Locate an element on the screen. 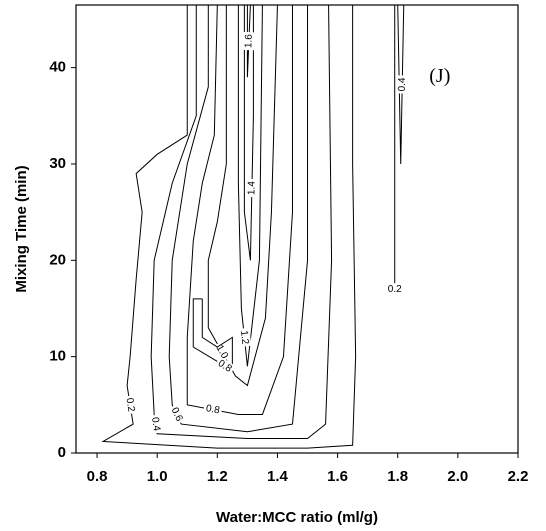 This screenshot has height=531, width=546. contour-label: 0.8 is located at coordinates (213, 409).